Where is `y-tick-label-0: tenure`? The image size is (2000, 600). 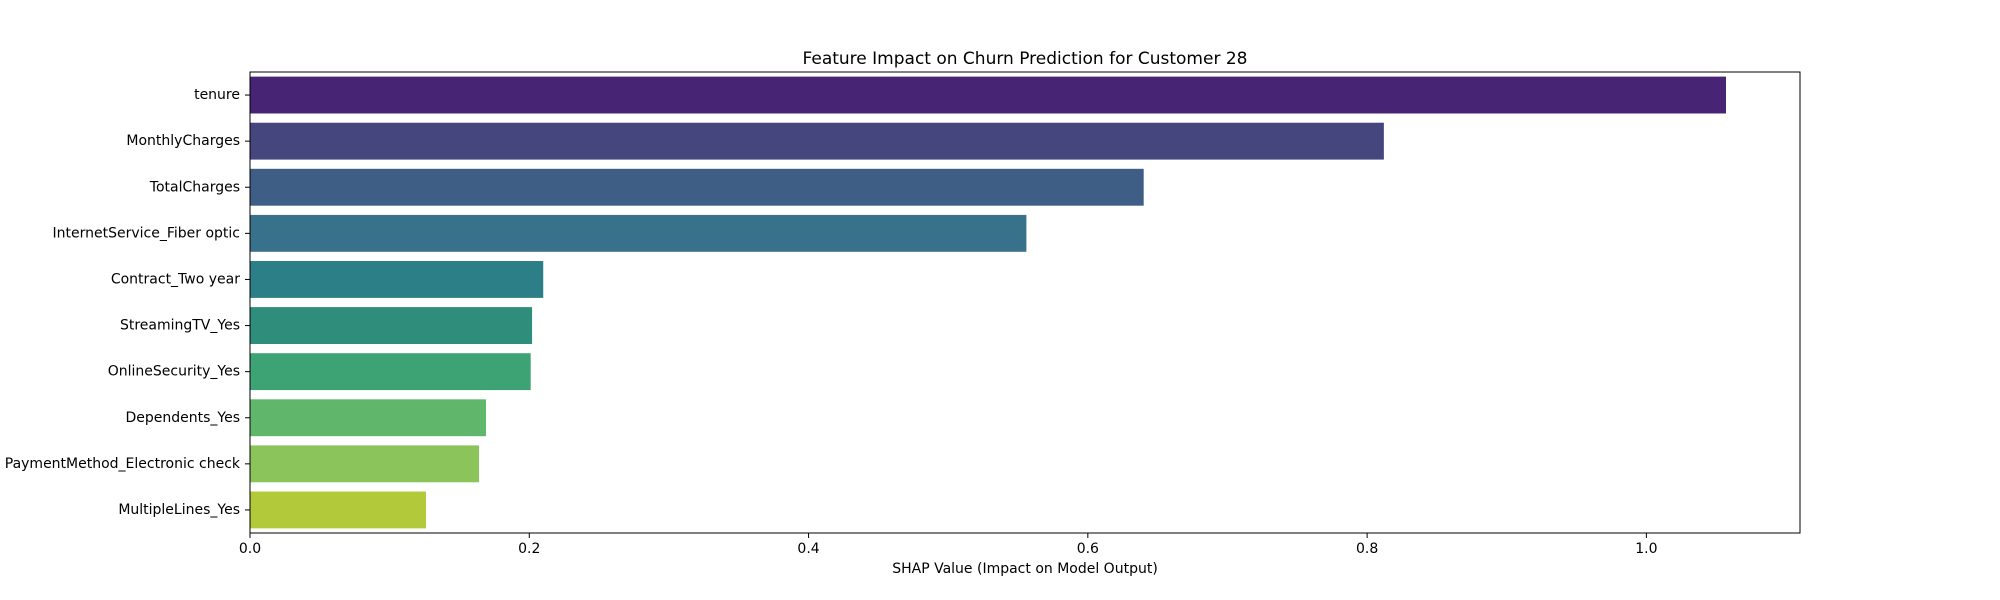 y-tick-label-0: tenure is located at coordinates (217, 95).